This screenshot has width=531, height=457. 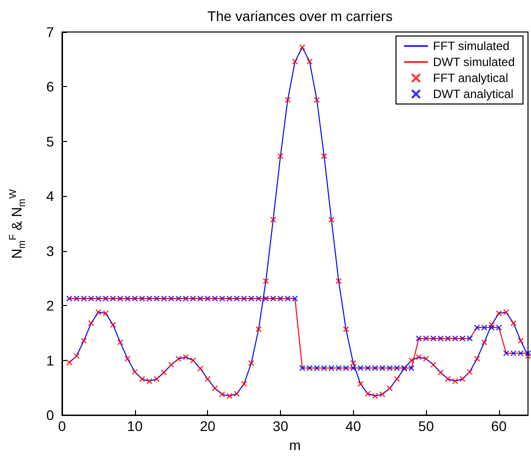 What do you see at coordinates (62, 426) in the screenshot?
I see `x-tick-label: 0` at bounding box center [62, 426].